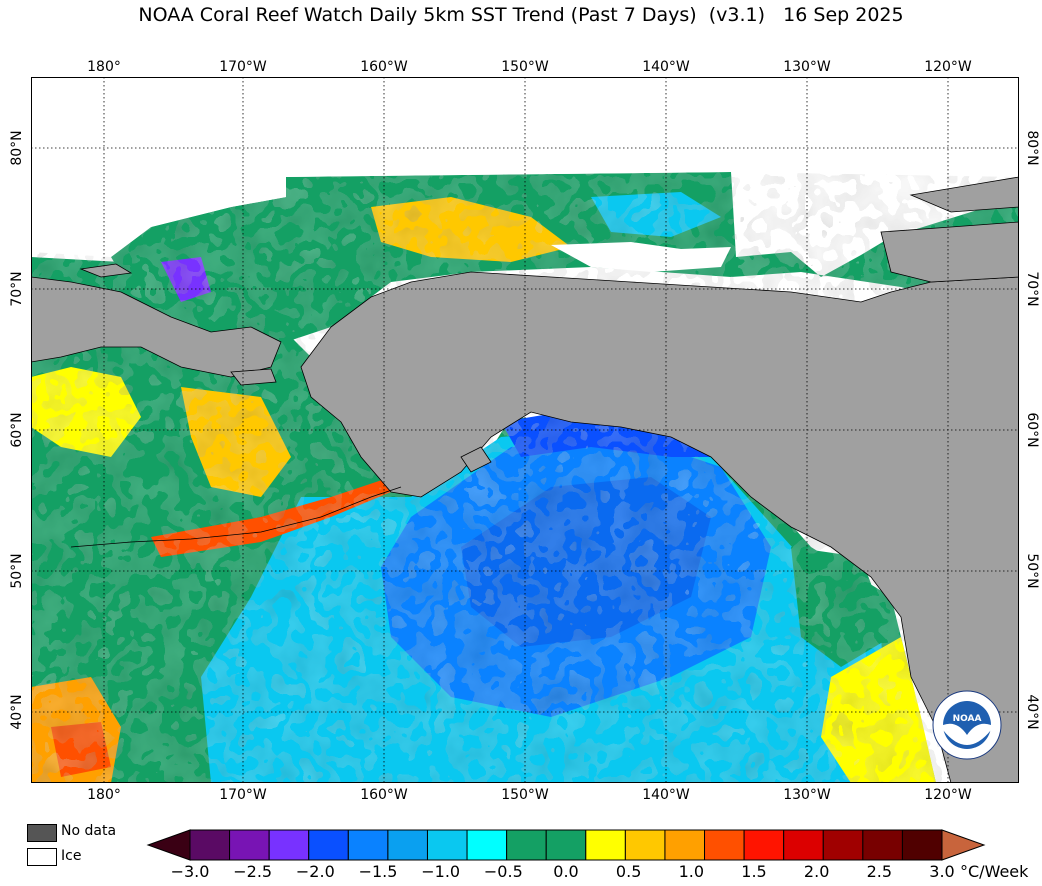 This screenshot has height=886, width=1042. Describe the element at coordinates (17, 289) in the screenshot. I see `lat-label-left: 70°N` at that location.